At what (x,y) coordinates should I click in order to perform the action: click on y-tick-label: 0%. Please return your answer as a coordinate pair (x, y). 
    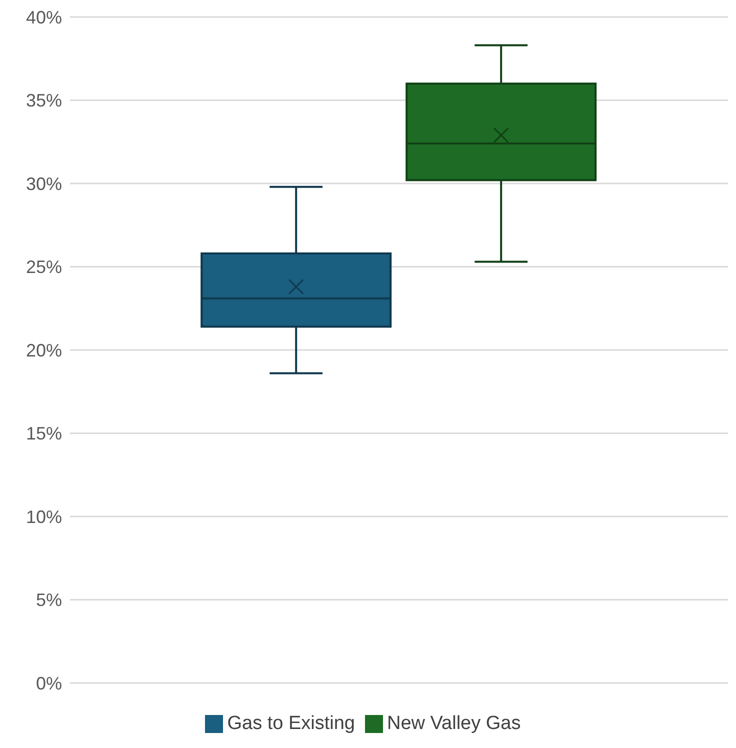
    Looking at the image, I should click on (49, 683).